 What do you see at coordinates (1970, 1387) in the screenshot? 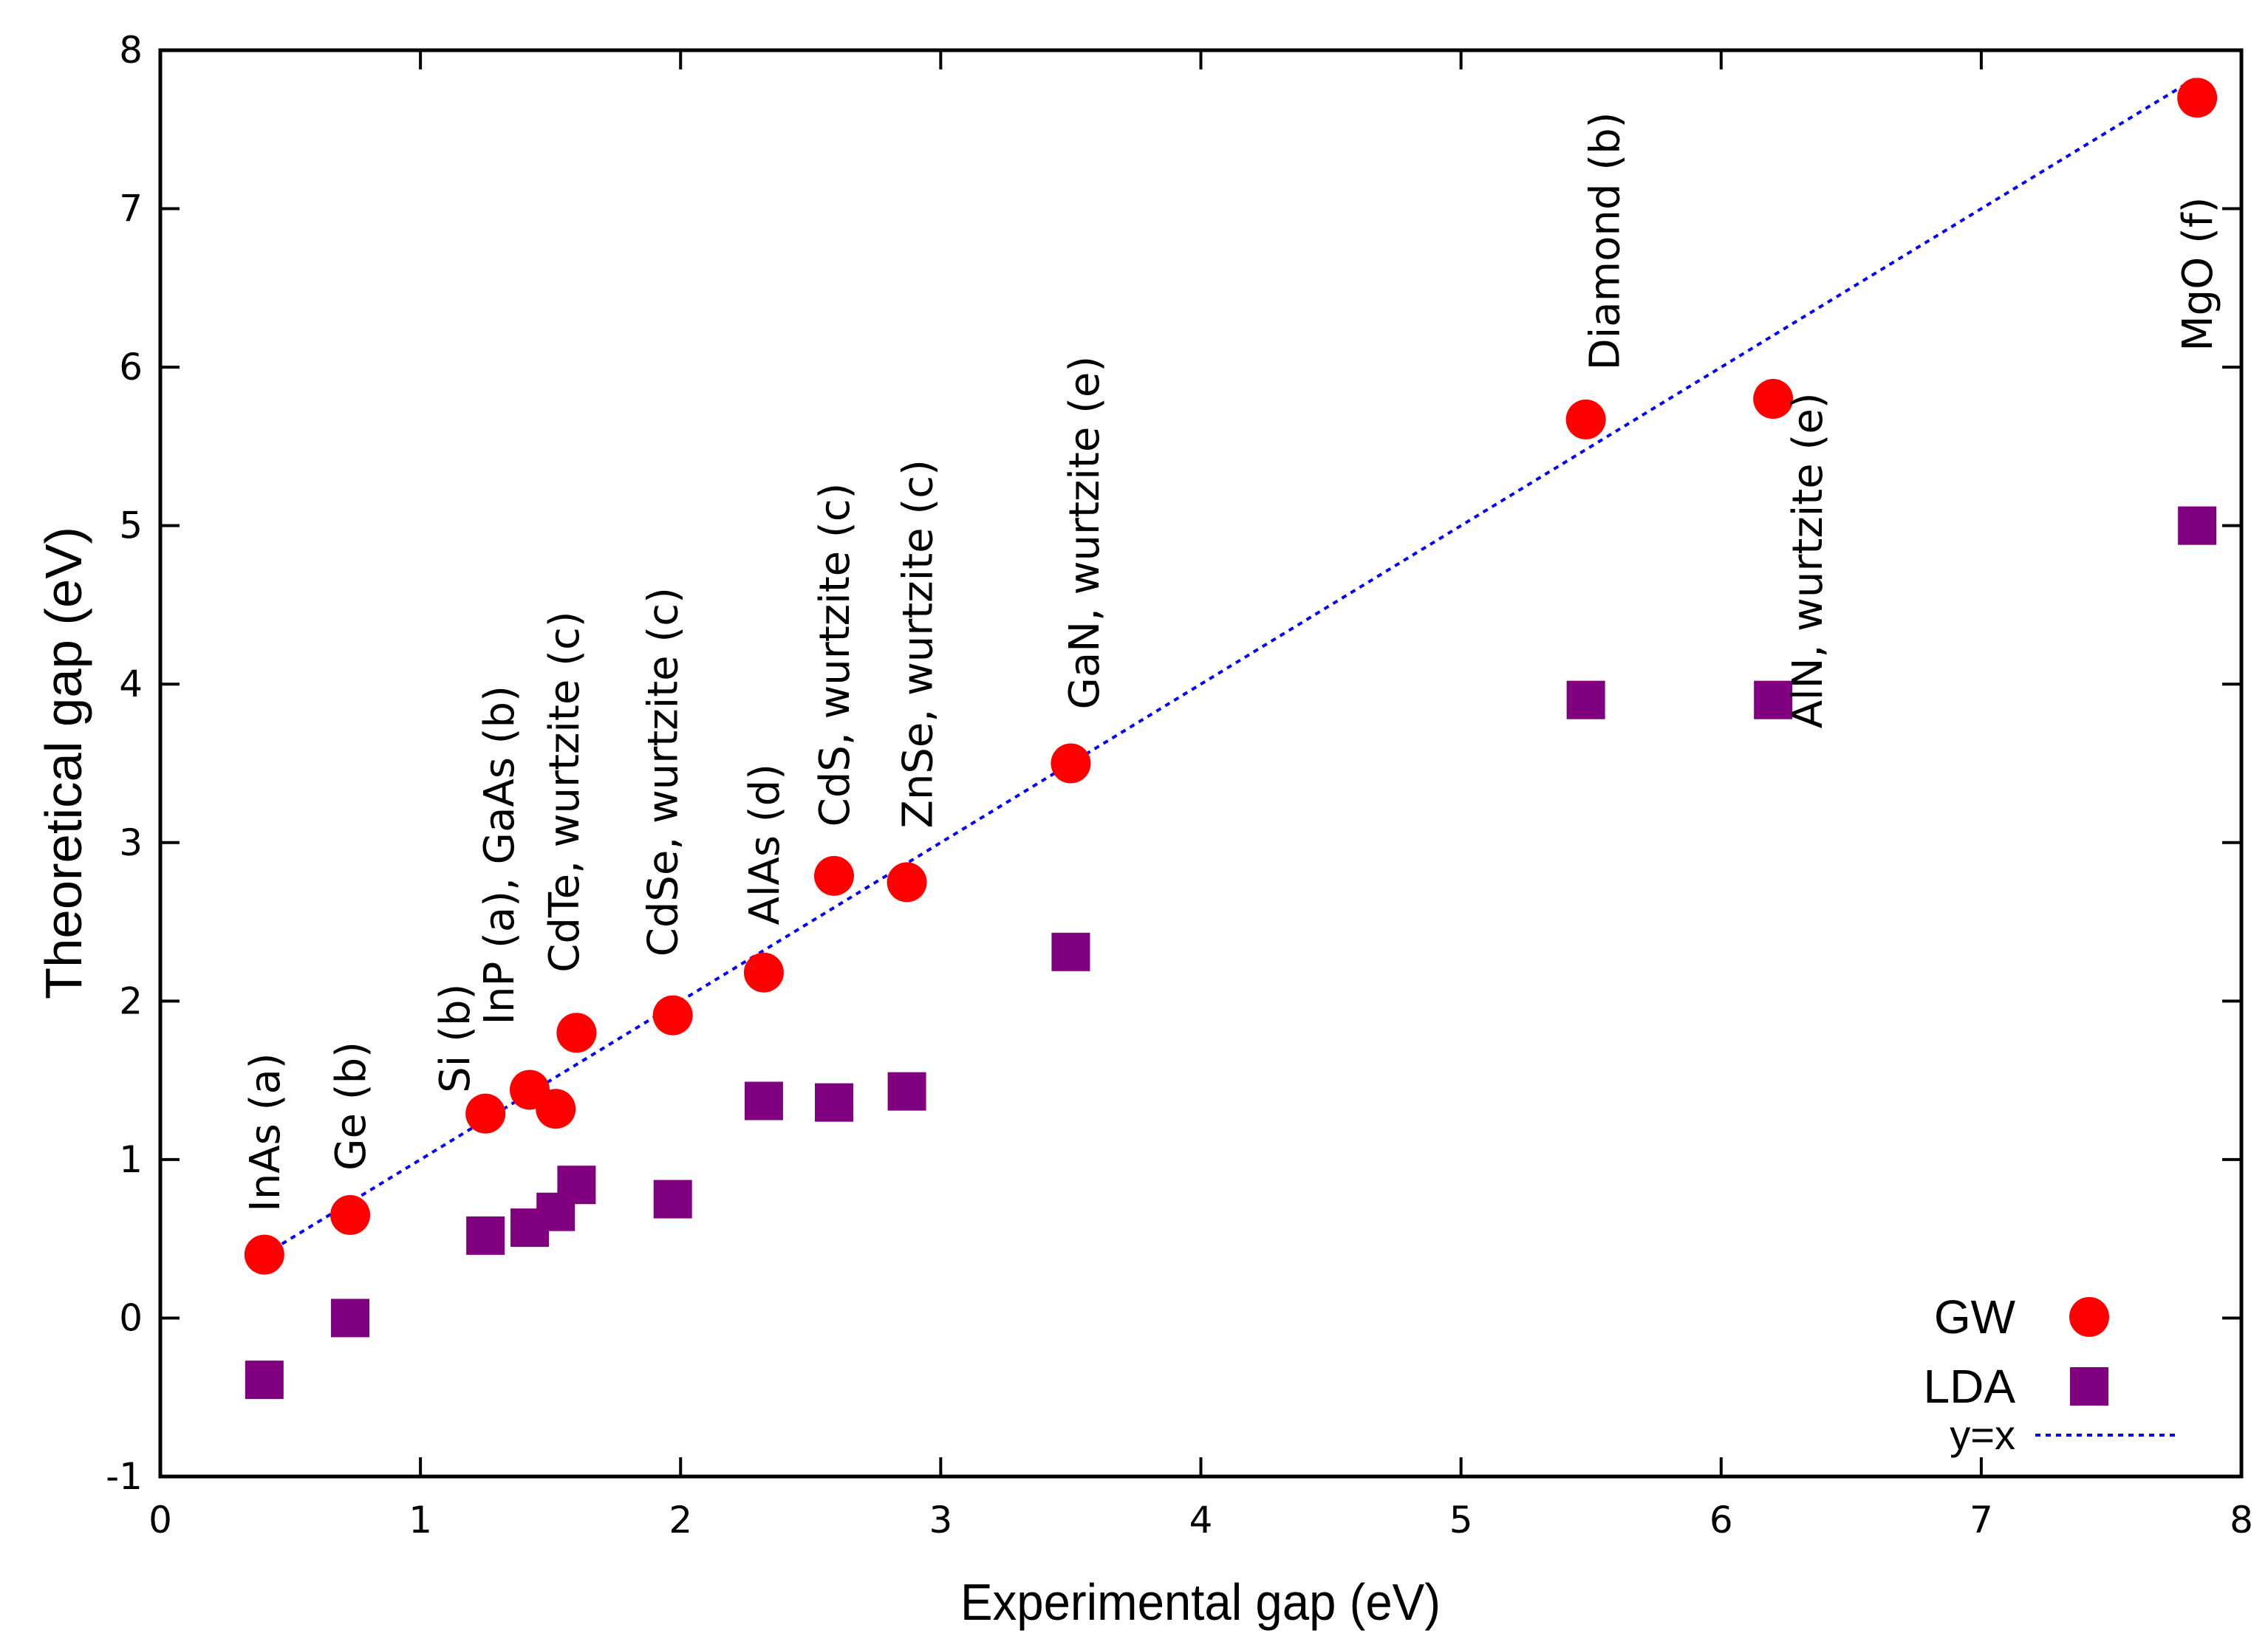
I see `legend-label-lda: LDA` at bounding box center [1970, 1387].